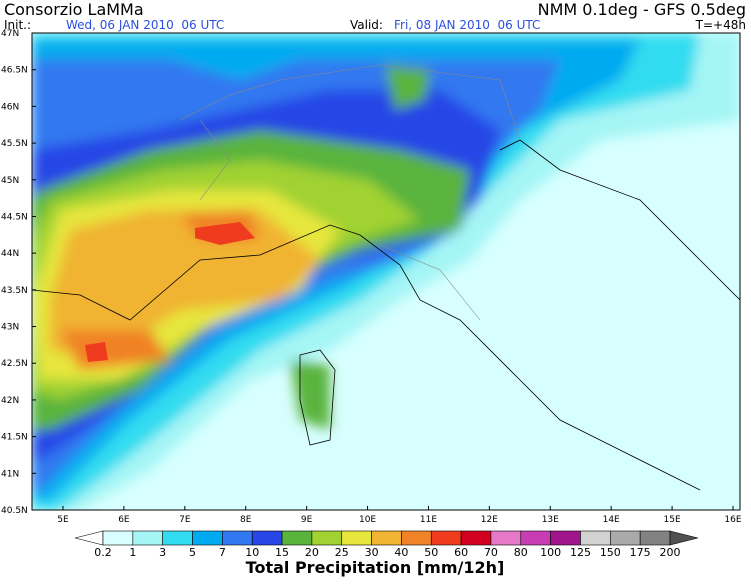 This screenshot has width=751, height=584. What do you see at coordinates (14, 144) in the screenshot?
I see `lat-label: 45.5N` at bounding box center [14, 144].